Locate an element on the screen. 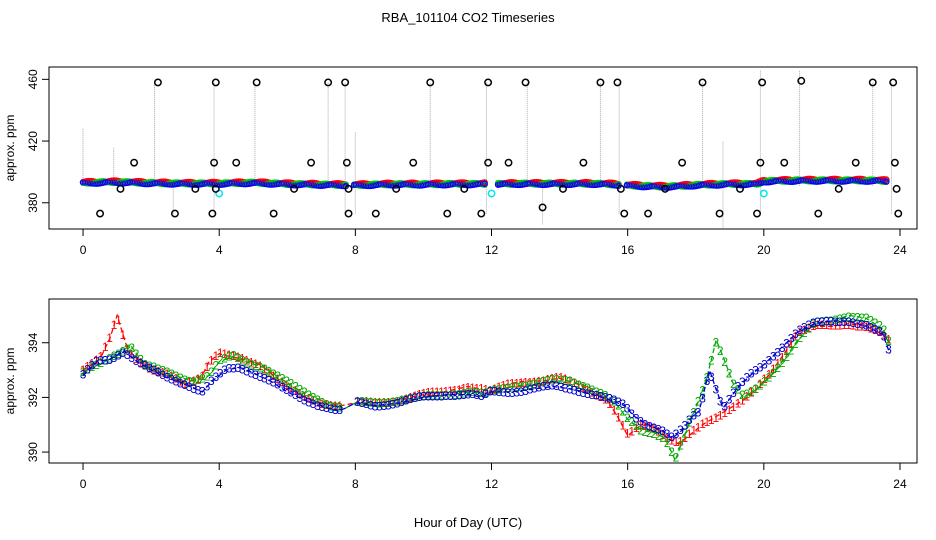 This screenshot has width=936, height=540. top-y-tick-label: 380 is located at coordinates (33, 202).